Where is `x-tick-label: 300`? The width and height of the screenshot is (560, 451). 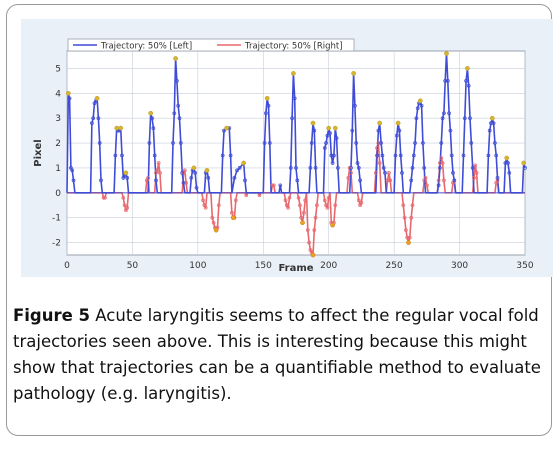
x-tick-label: 300 is located at coordinates (459, 266).